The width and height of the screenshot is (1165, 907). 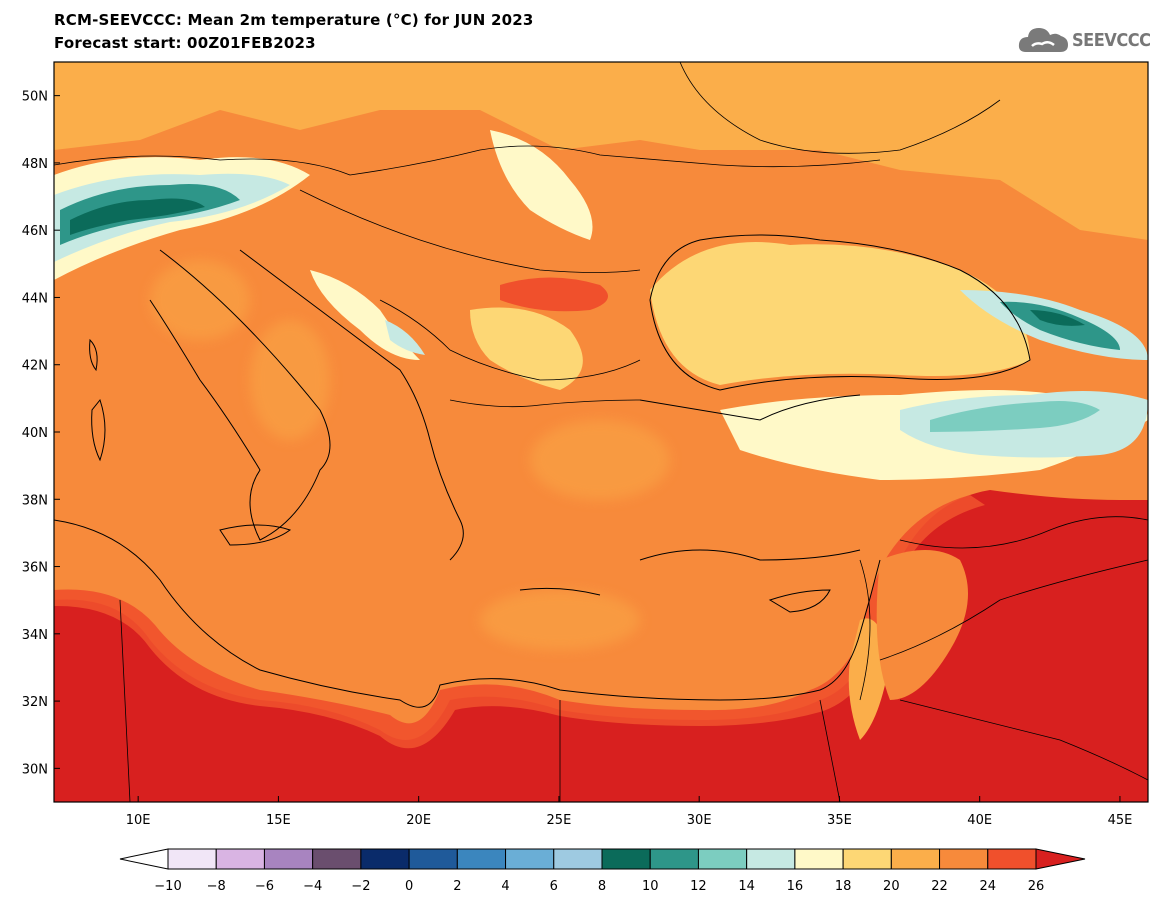 What do you see at coordinates (457, 886) in the screenshot?
I see `colorbar-label: 2` at bounding box center [457, 886].